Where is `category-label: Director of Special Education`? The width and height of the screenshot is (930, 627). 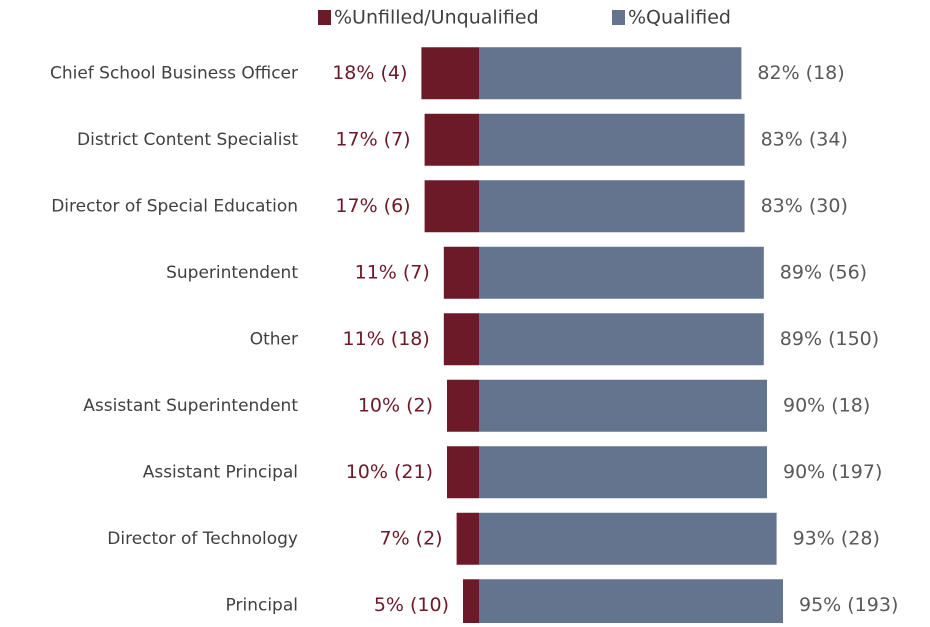 category-label: Director of Special Education is located at coordinates (174, 206).